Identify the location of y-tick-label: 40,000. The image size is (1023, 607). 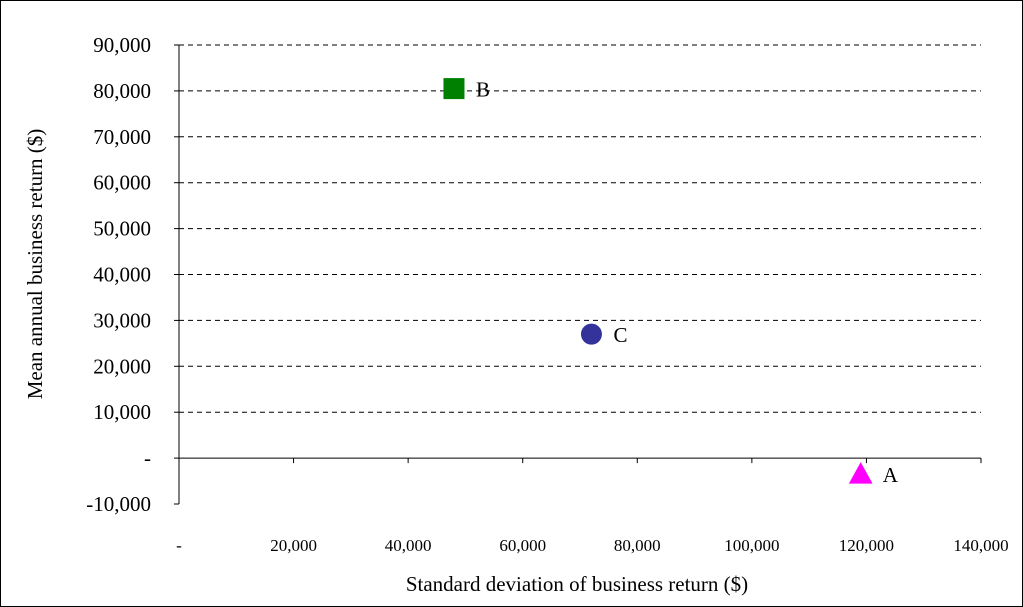
(122, 275).